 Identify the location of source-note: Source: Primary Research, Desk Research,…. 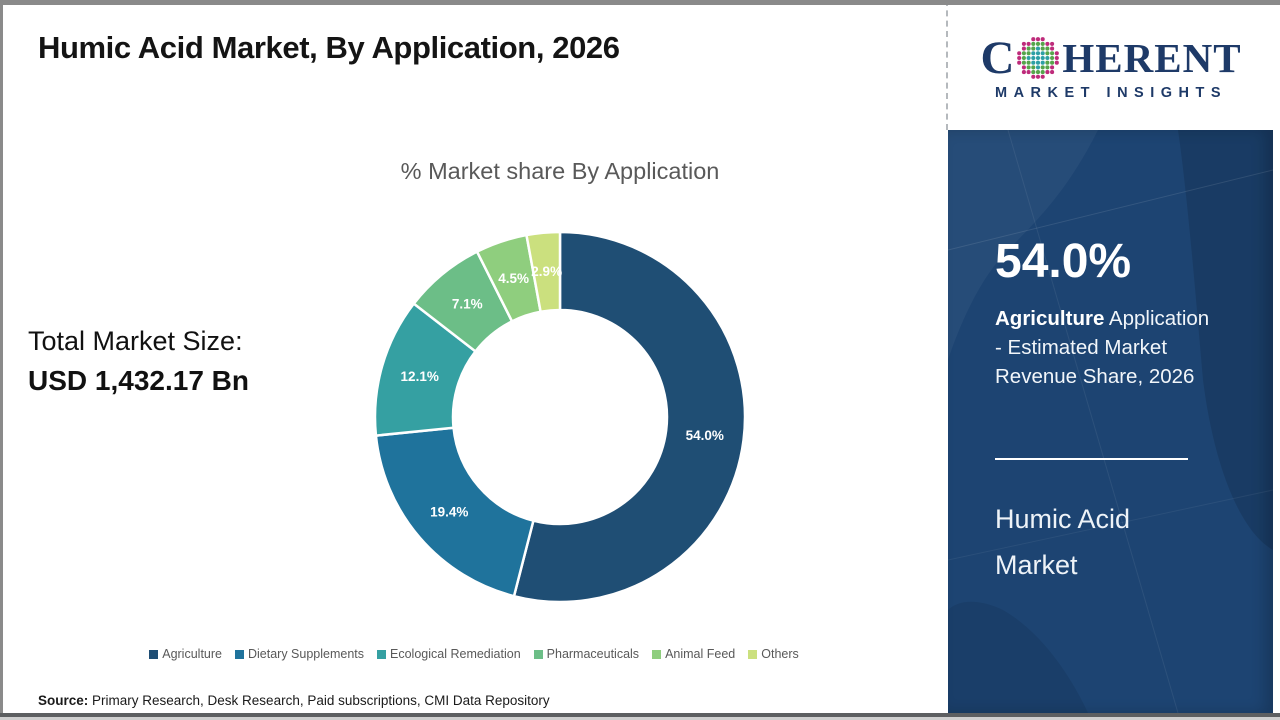
(294, 700).